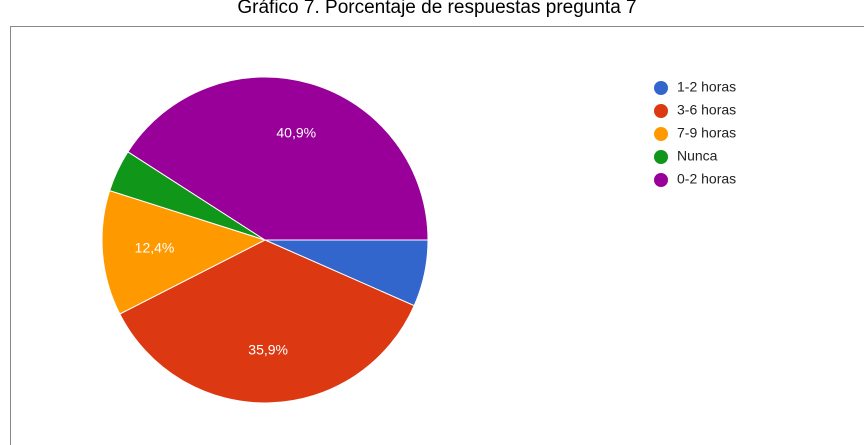 The width and height of the screenshot is (864, 445). What do you see at coordinates (706, 110) in the screenshot?
I see `legend-label: 3-6 horas` at bounding box center [706, 110].